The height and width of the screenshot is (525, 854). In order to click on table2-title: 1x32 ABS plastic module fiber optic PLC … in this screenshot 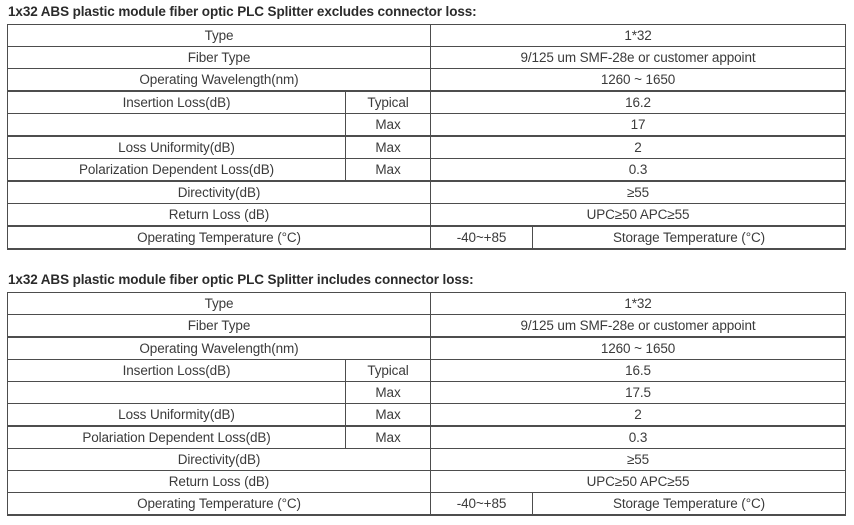, I will do `click(241, 279)`.